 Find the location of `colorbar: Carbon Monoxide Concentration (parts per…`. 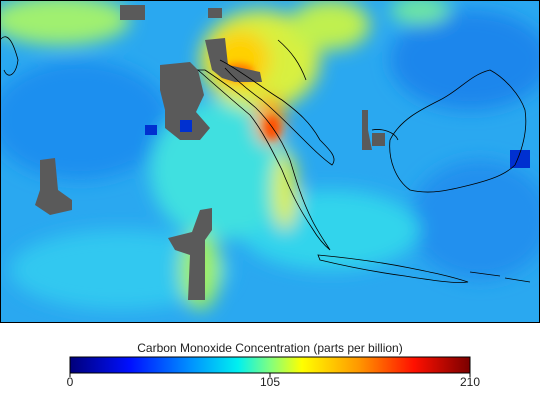

colorbar: Carbon Monoxide Concentration (parts per… is located at coordinates (274, 365).